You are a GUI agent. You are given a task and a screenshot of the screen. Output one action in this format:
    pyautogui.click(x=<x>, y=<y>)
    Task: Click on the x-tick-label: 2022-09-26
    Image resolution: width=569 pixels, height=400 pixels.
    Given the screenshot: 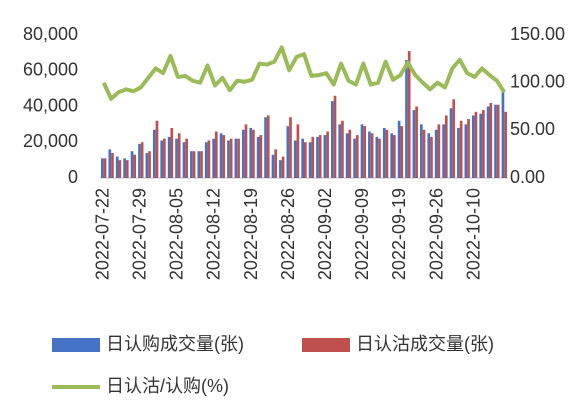 What is the action you would take?
    pyautogui.click(x=436, y=234)
    